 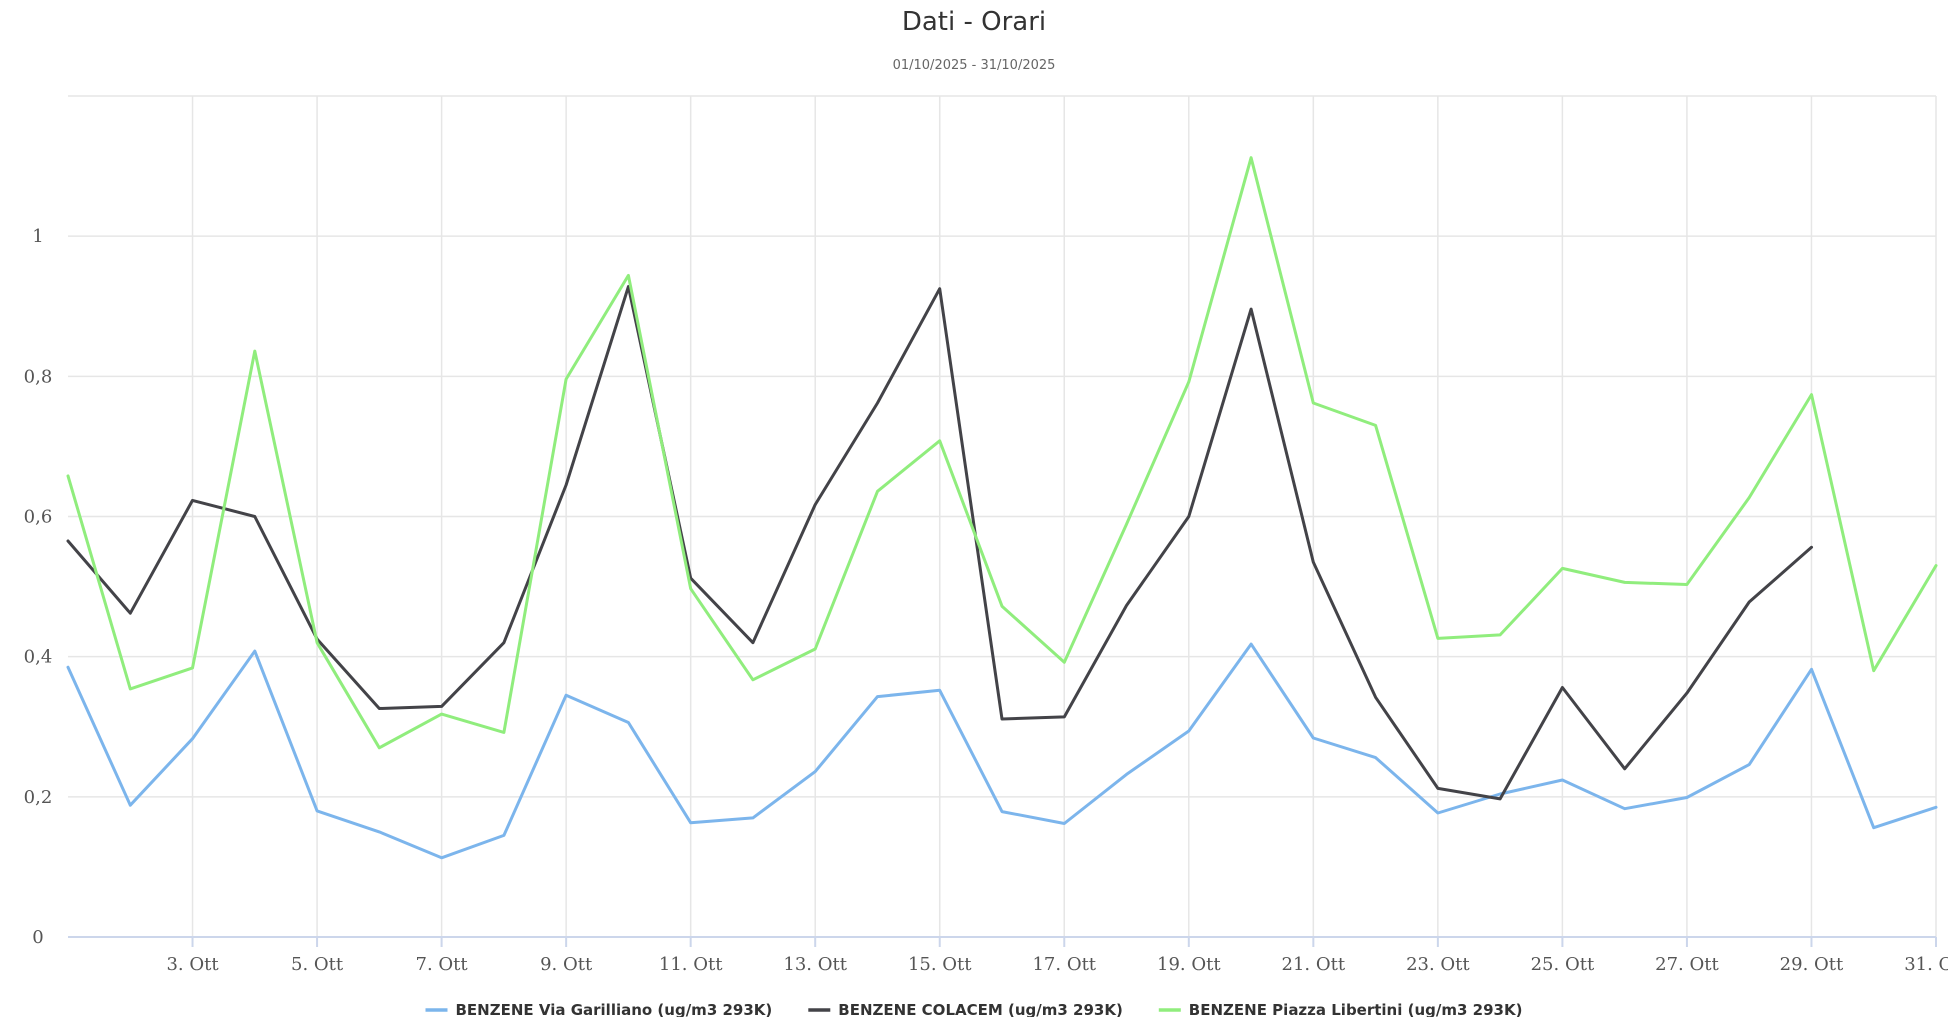 I want to click on x-tick-label: 3. Ott, so click(x=192, y=964).